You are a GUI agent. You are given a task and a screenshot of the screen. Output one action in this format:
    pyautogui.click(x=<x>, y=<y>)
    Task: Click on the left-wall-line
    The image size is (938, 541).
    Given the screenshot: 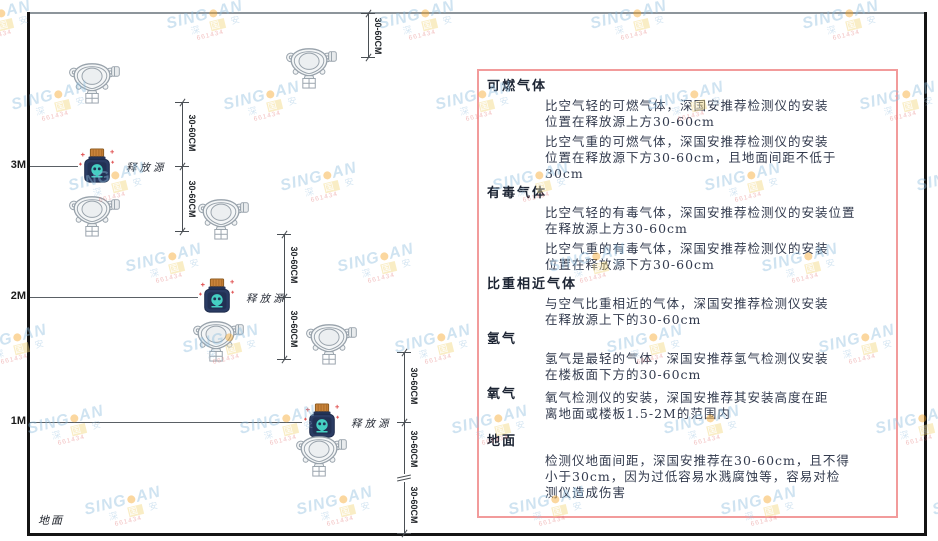 What is the action you would take?
    pyautogui.click(x=28, y=273)
    